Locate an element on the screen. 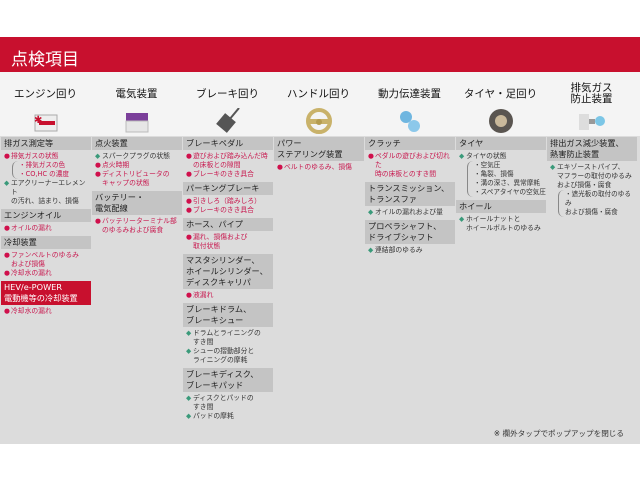 This screenshot has width=640, height=480. section: パワー ステアリング装置 ● ベルトのゆるみ、損傷 is located at coordinates (319, 156).